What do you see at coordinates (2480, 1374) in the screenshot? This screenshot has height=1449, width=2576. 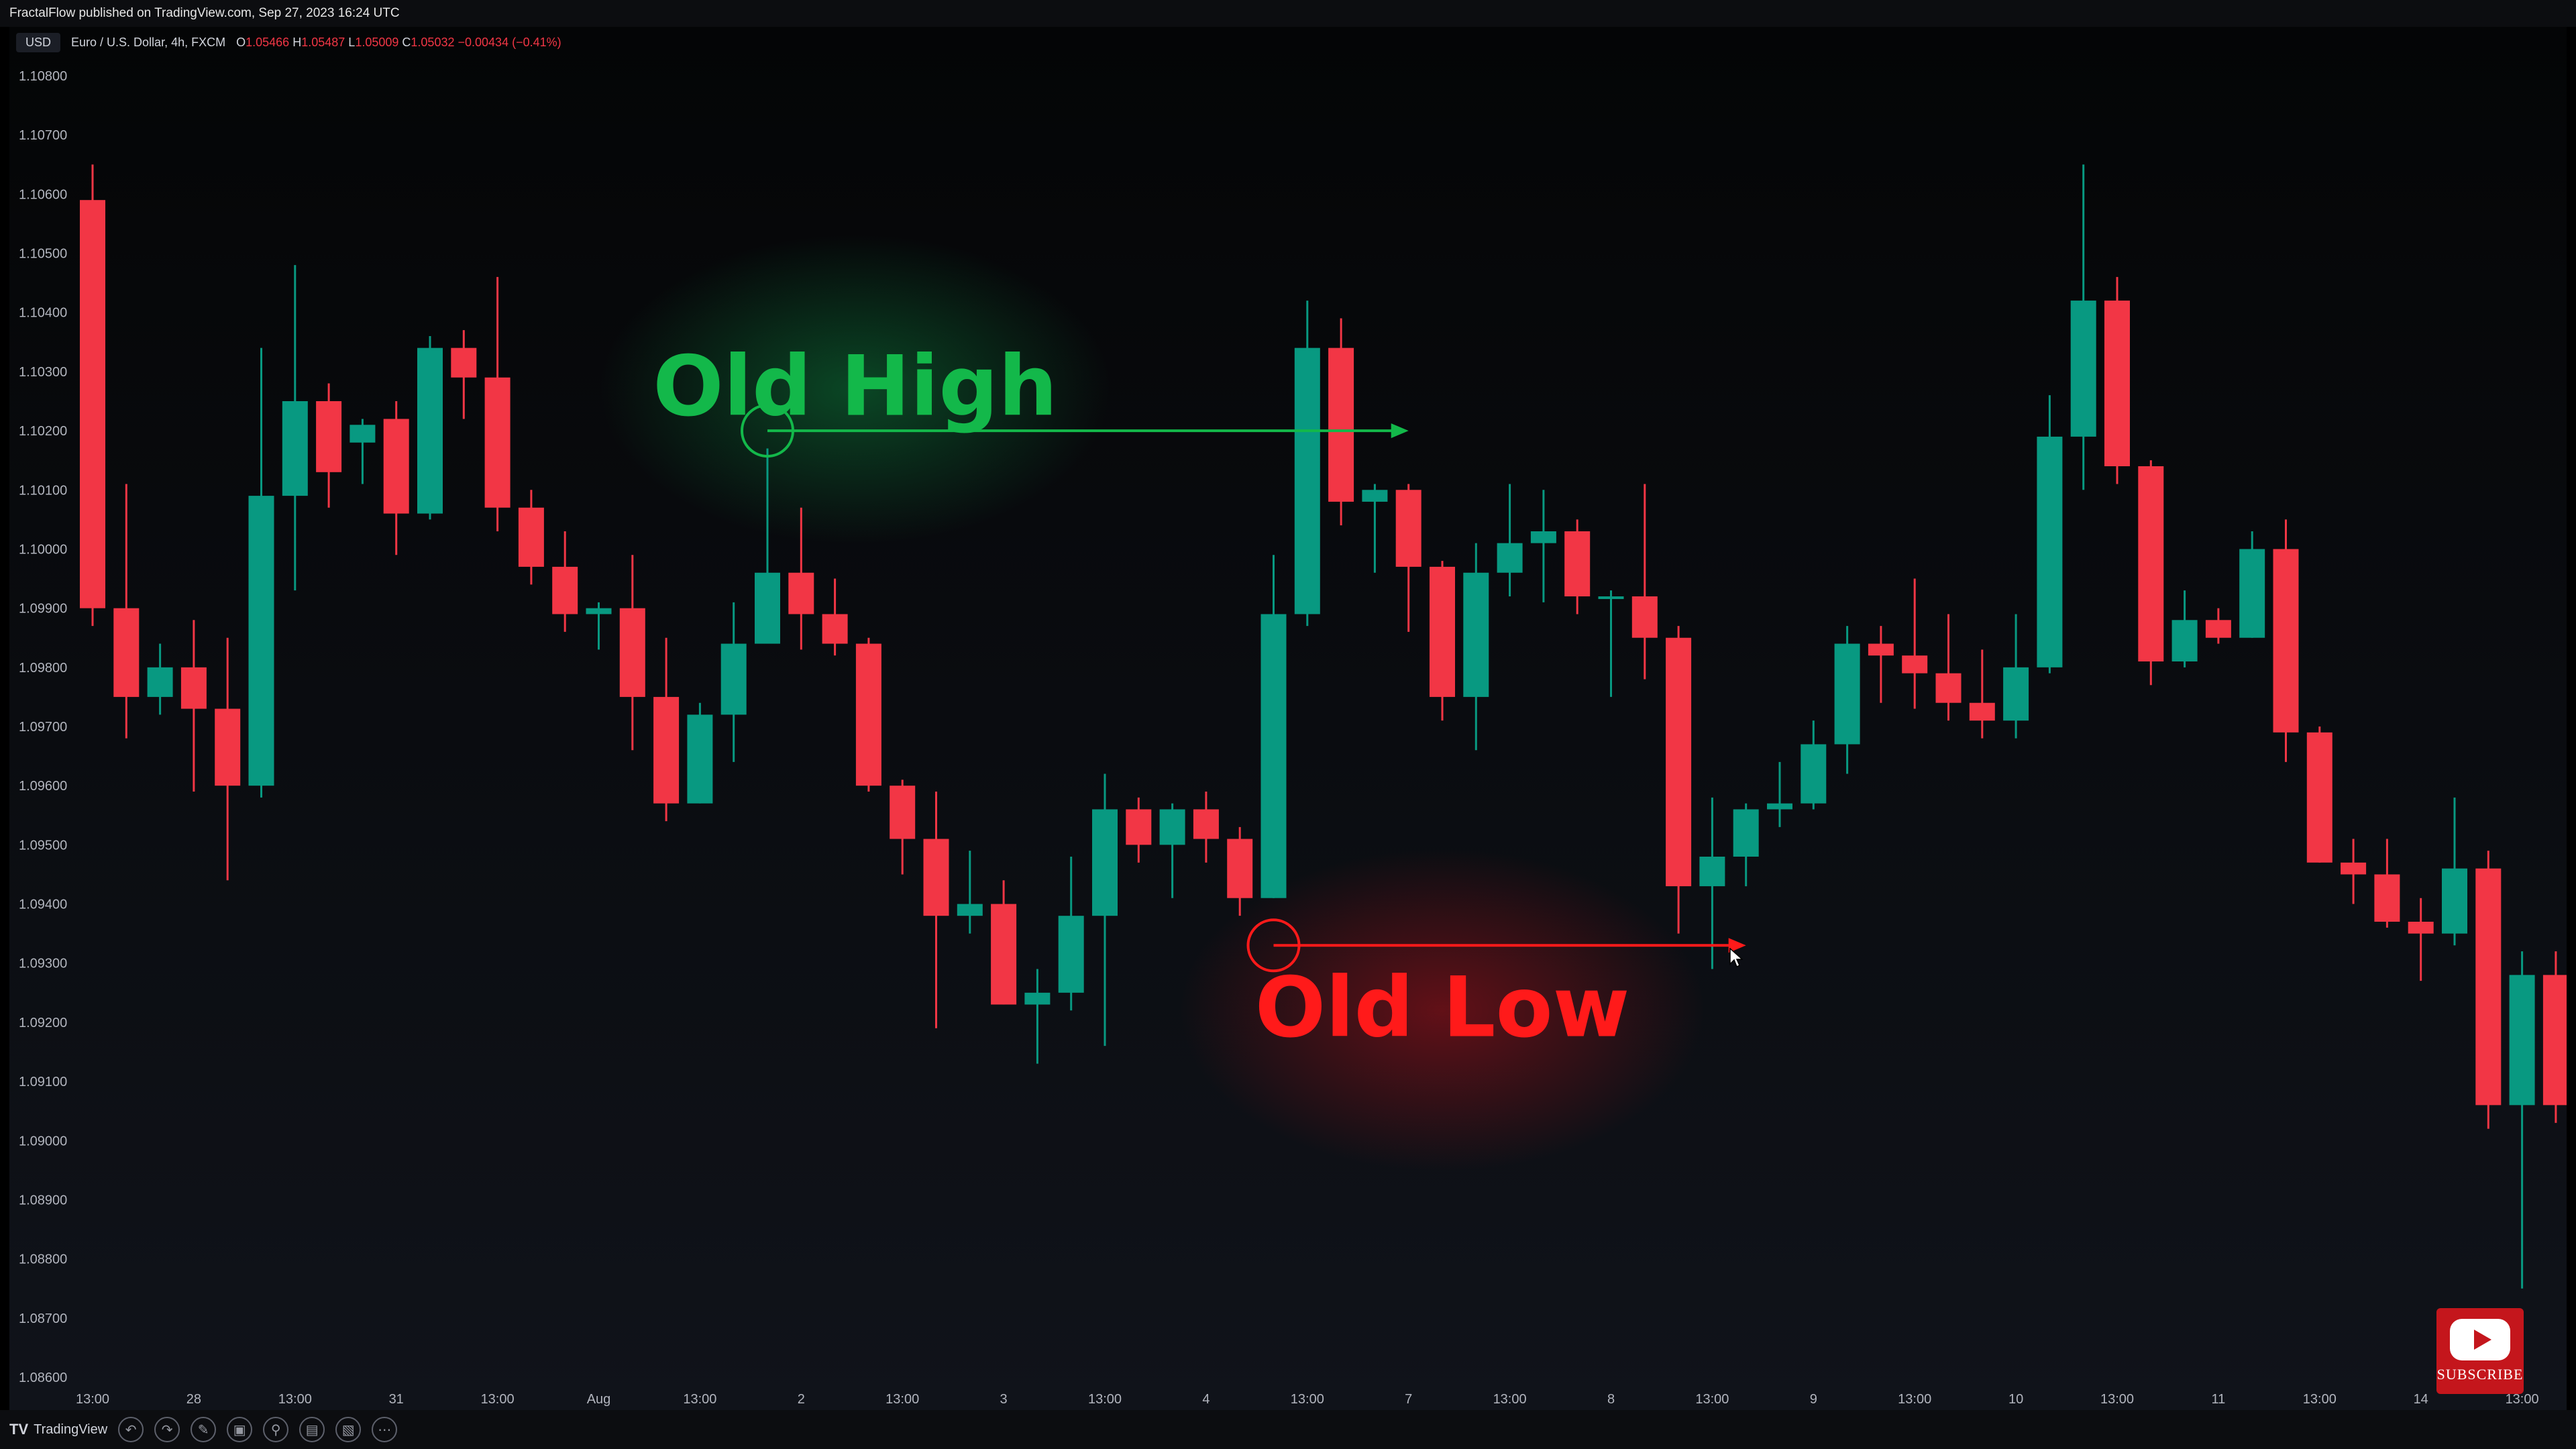 I see `subscribe-label: SUBSCRIBE` at bounding box center [2480, 1374].